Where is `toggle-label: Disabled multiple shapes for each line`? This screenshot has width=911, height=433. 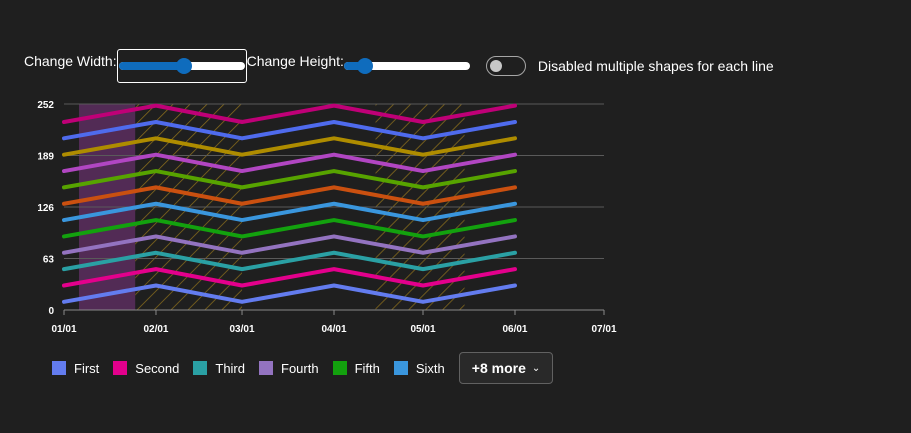
toggle-label: Disabled multiple shapes for each line is located at coordinates (655, 66).